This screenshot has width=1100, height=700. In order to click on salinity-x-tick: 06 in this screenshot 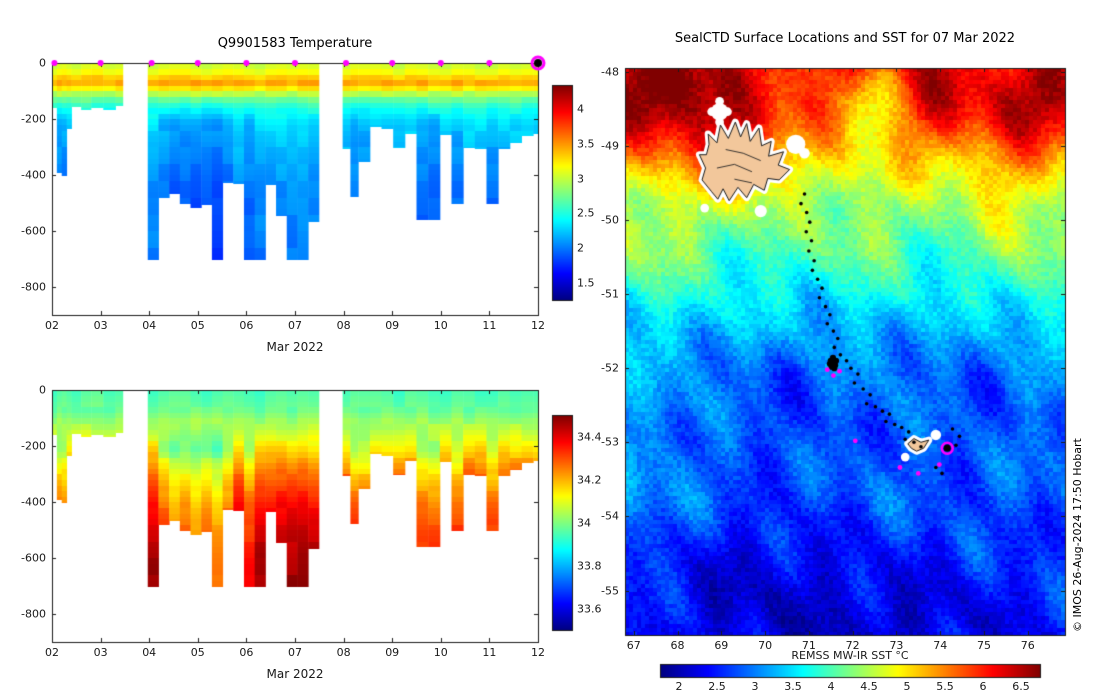, I will do `click(246, 652)`.